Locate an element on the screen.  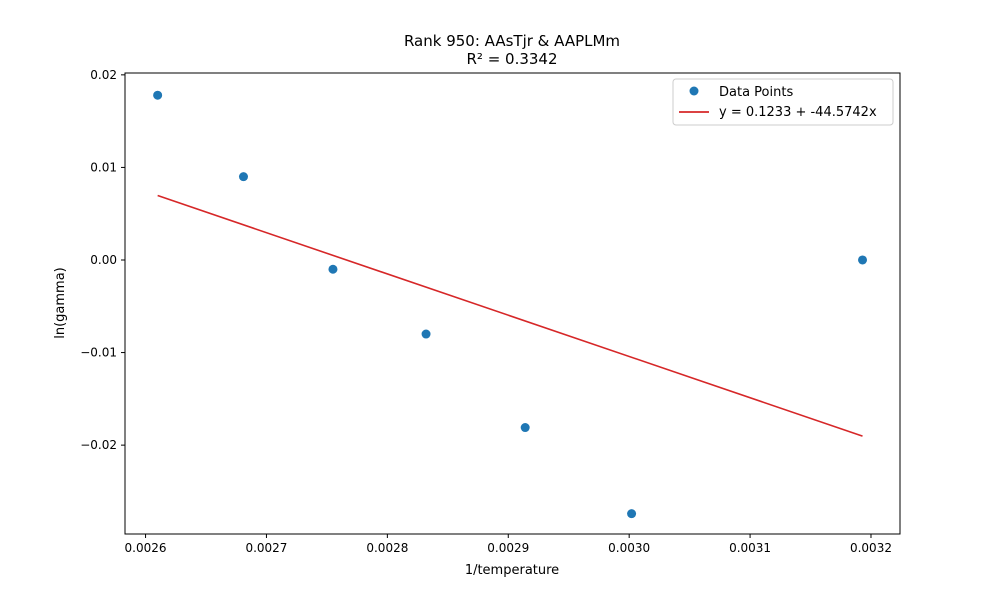
y-tick-label: −0.02 is located at coordinates (98, 445).